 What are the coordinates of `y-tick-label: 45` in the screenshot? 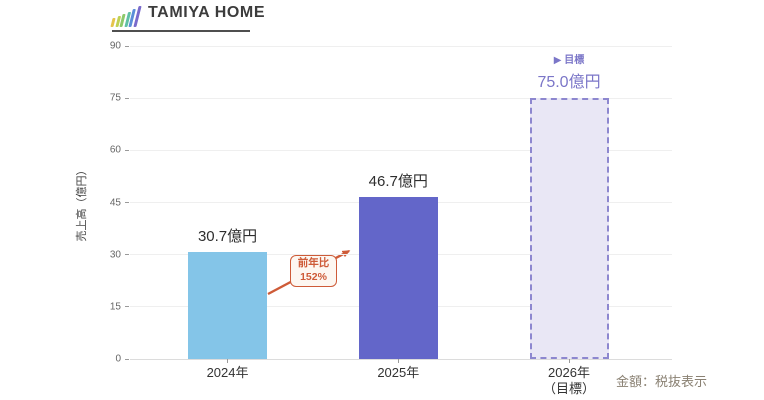 It's located at (115, 202).